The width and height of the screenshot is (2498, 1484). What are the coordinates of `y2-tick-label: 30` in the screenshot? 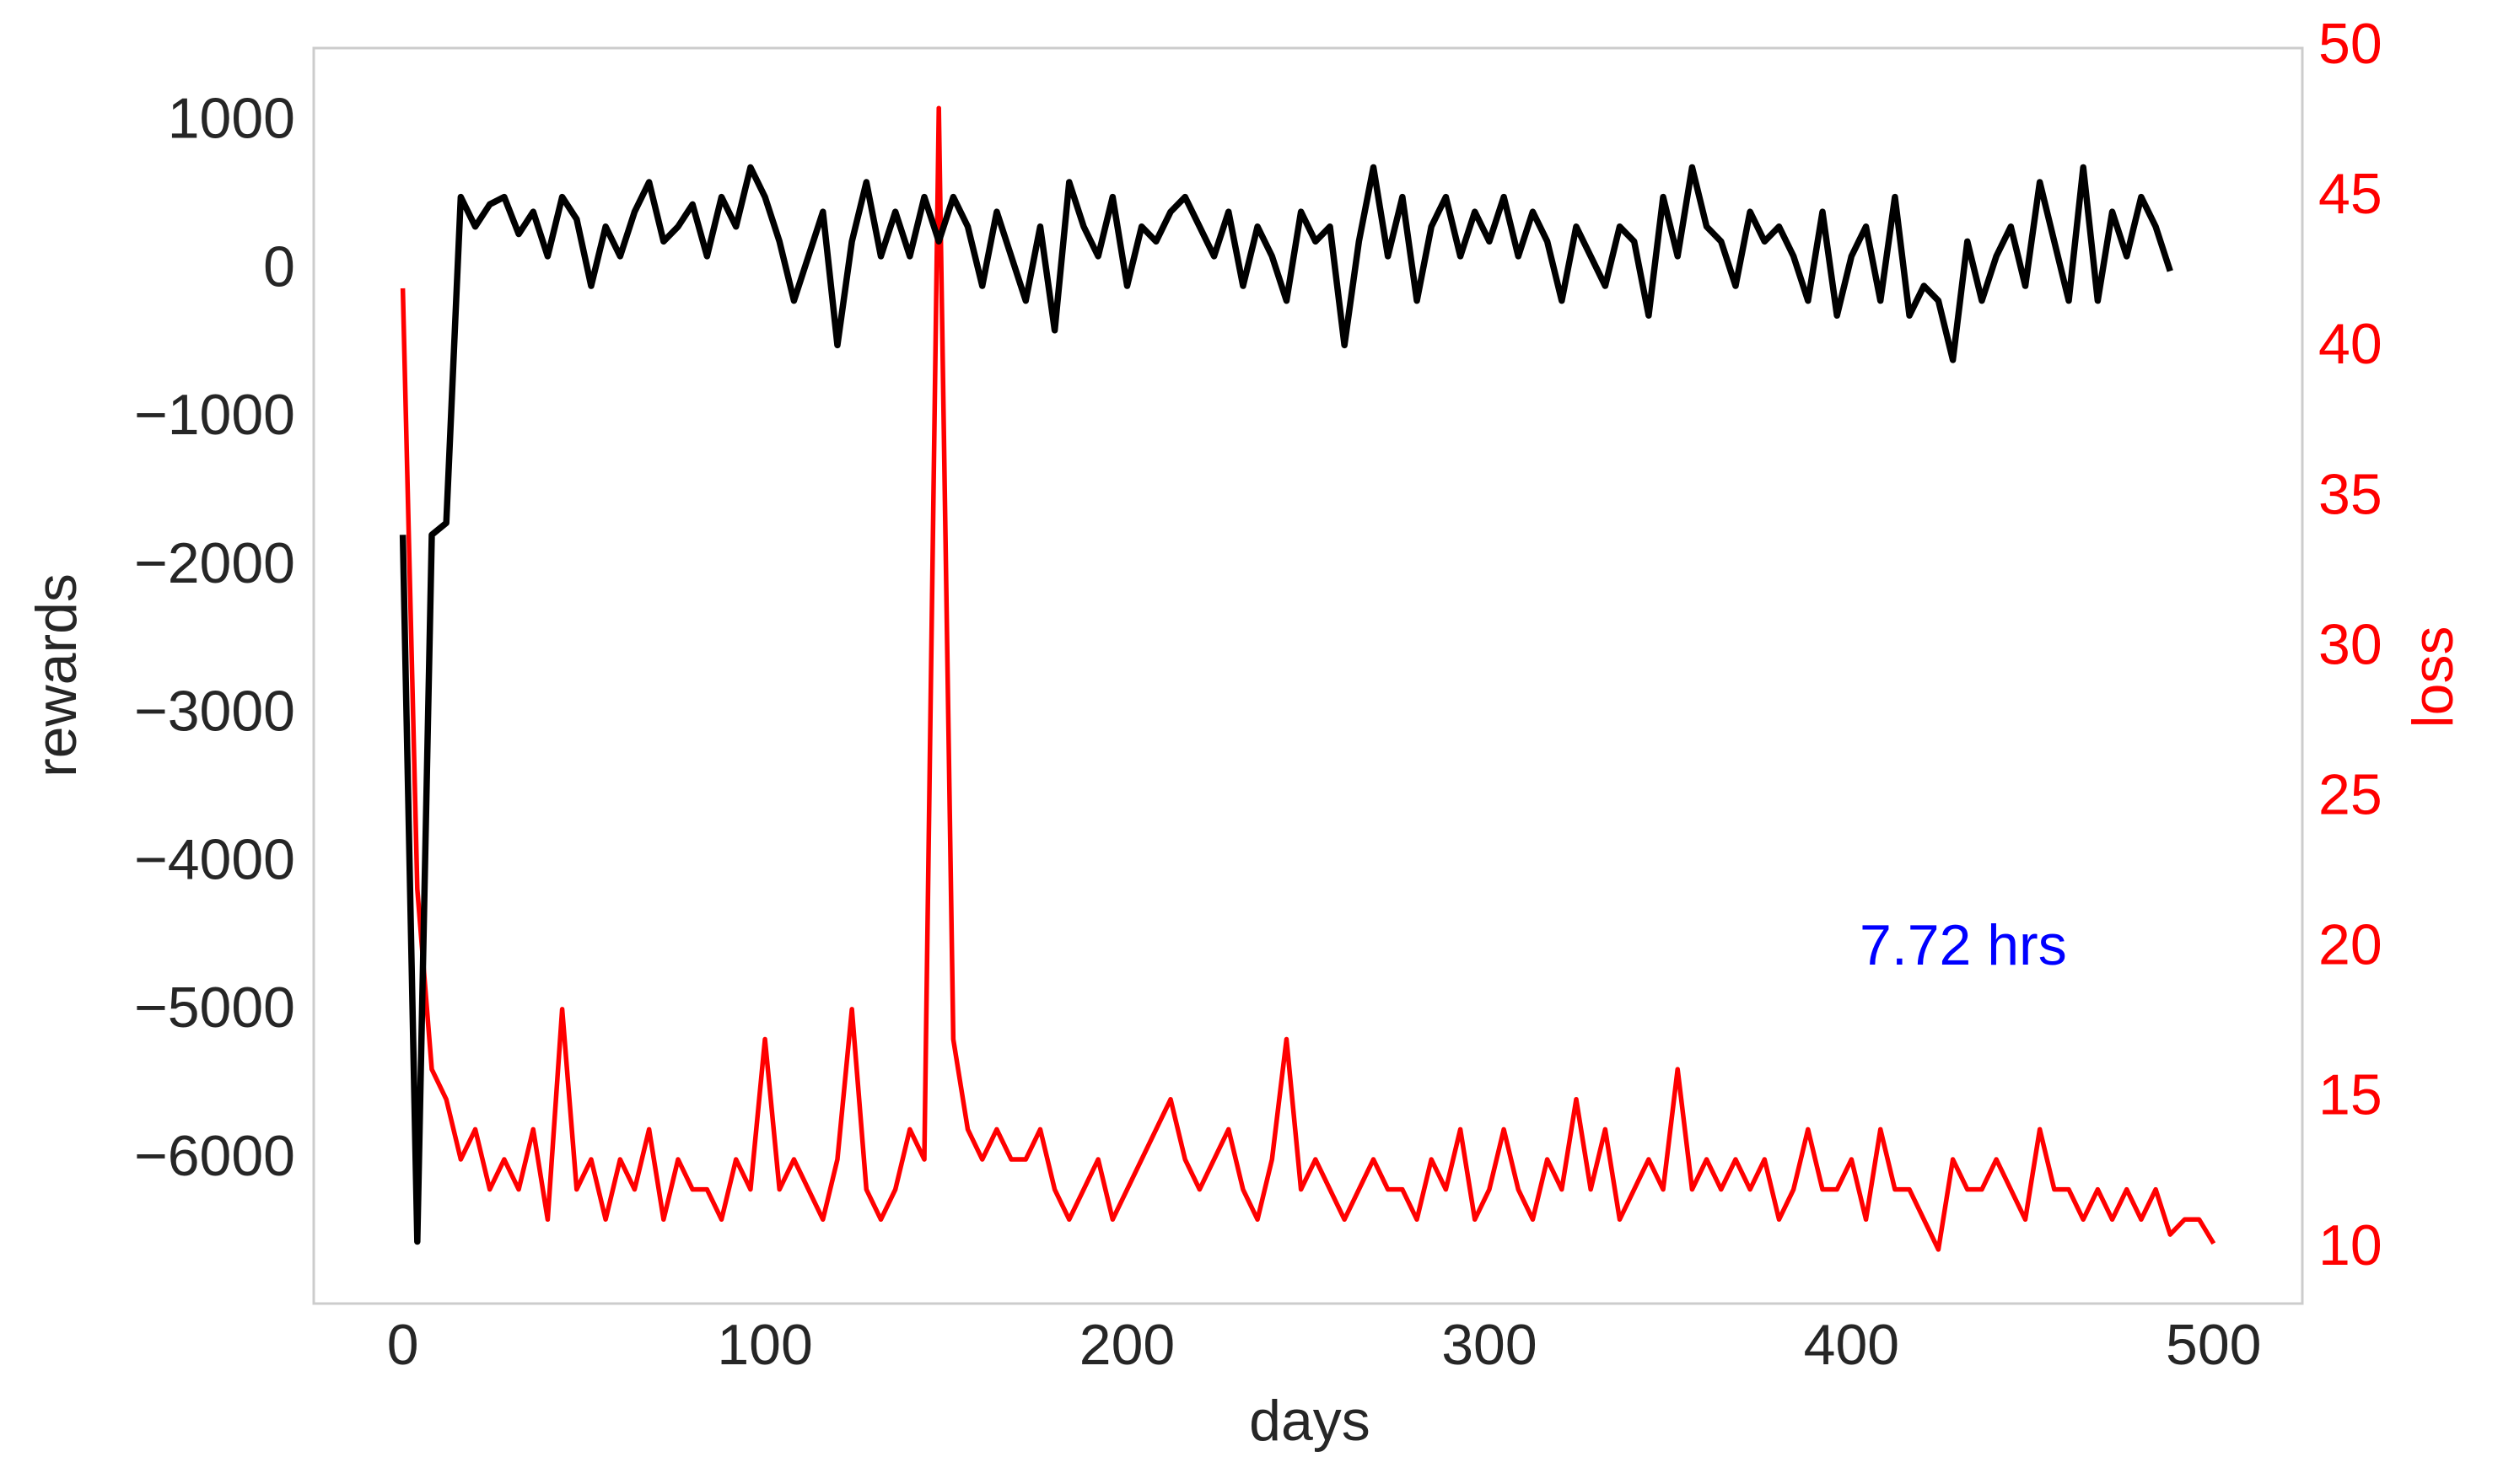 It's located at (2350, 644).